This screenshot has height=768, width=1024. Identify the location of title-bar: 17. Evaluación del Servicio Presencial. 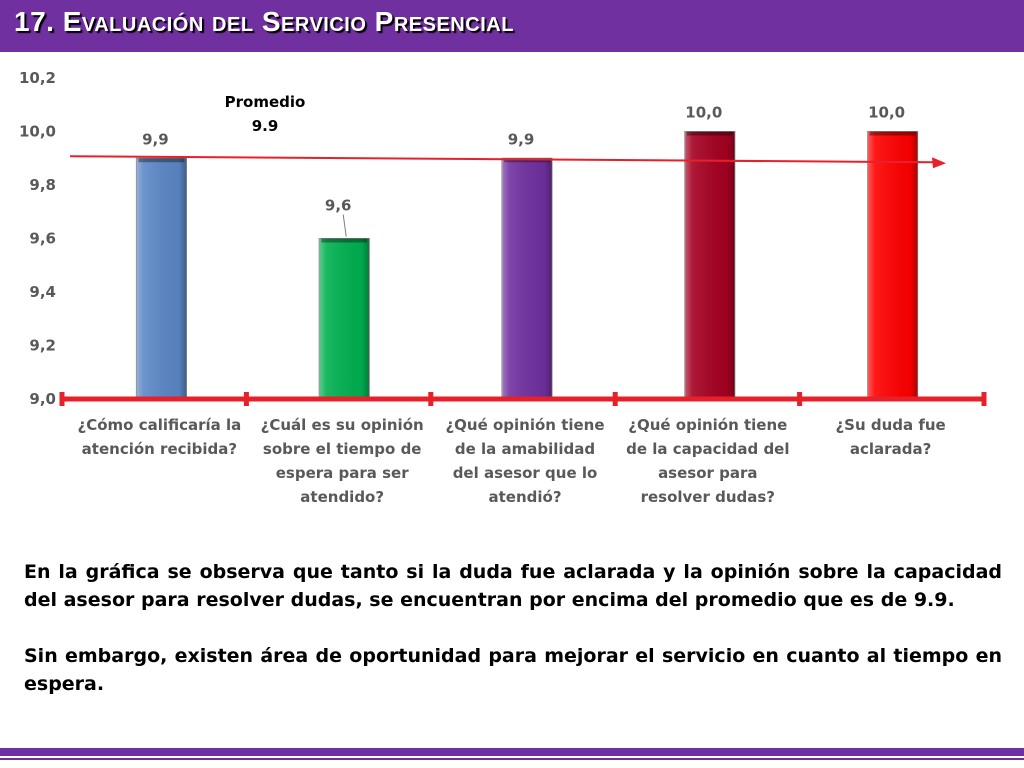
(512, 26).